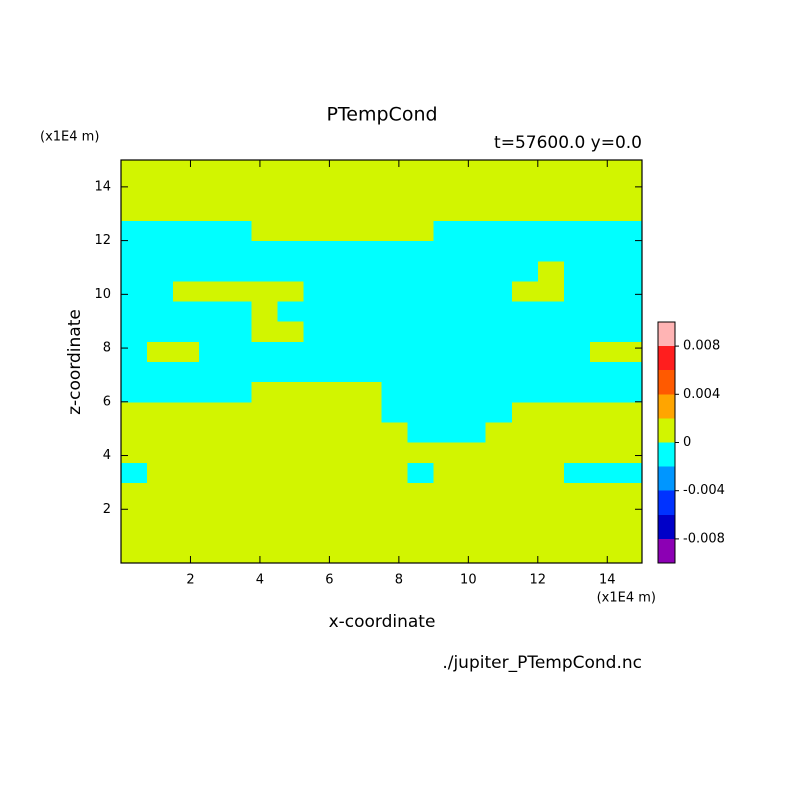 The height and width of the screenshot is (804, 804). I want to click on chart-subtitle: t=57600.0 y=0.0, so click(568, 143).